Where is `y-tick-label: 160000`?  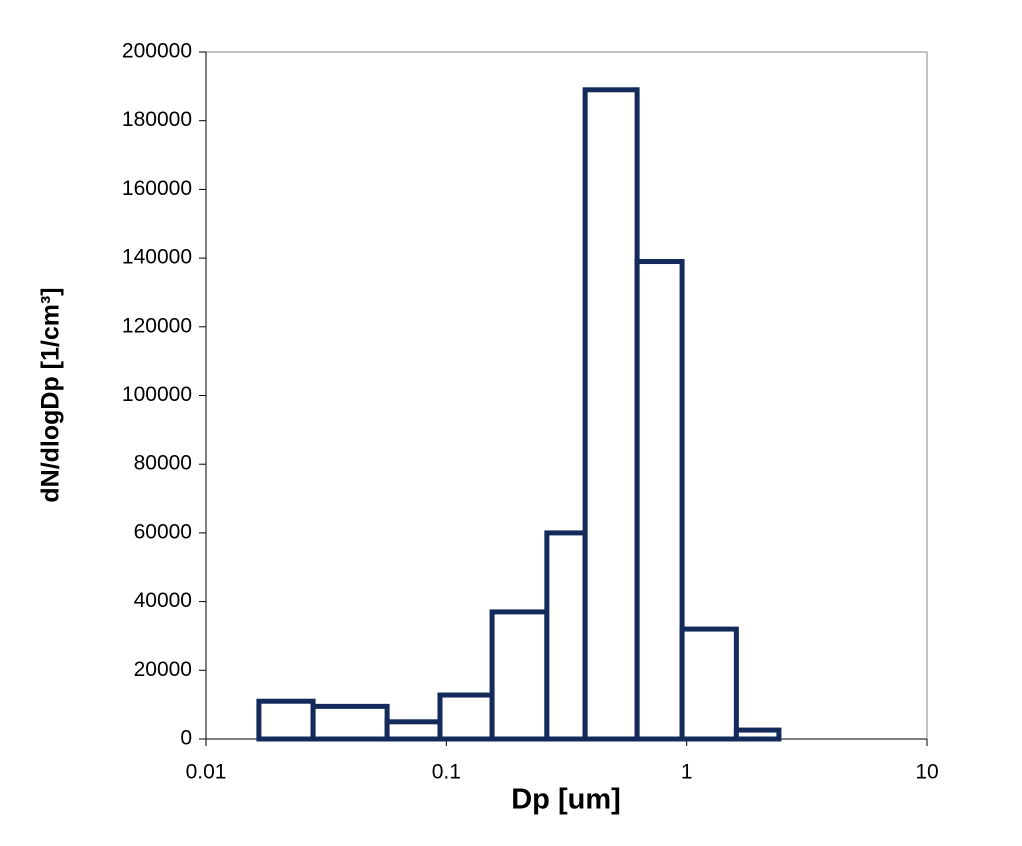
y-tick-label: 160000 is located at coordinates (157, 188).